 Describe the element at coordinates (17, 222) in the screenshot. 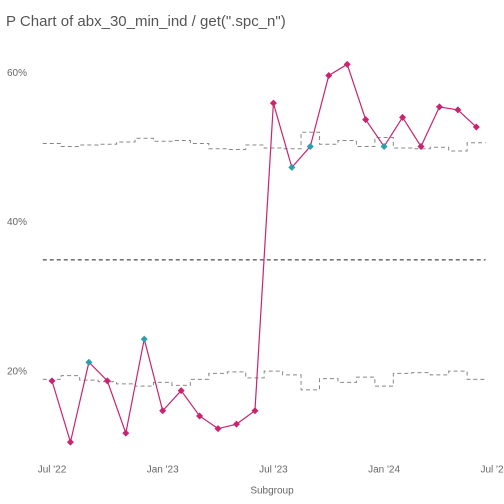

I see `y-tick-label: 40%` at that location.